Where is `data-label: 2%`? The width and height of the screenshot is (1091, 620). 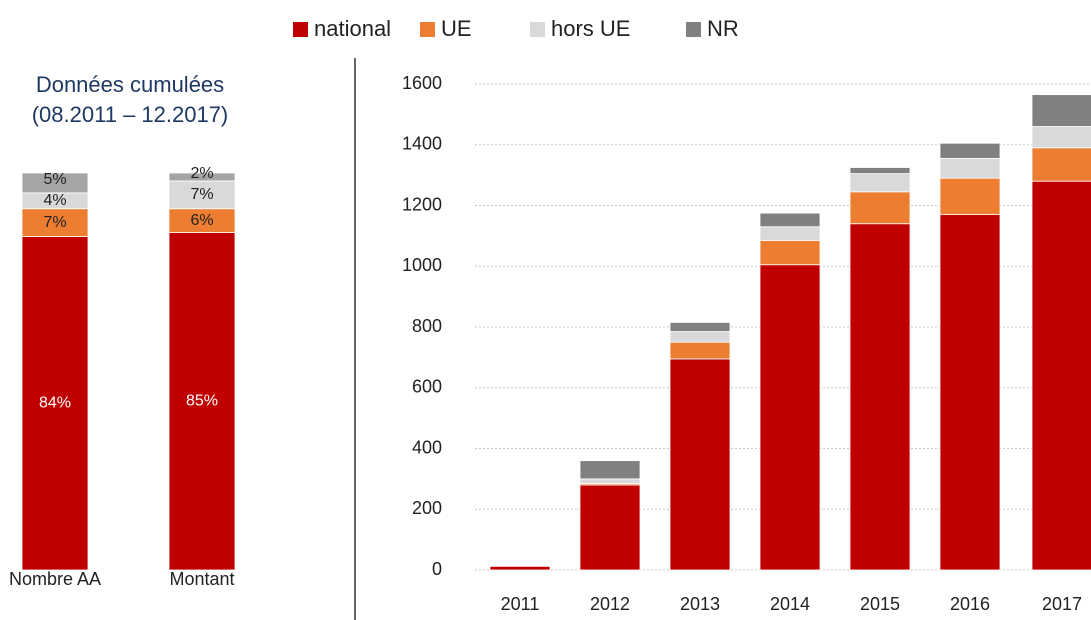 data-label: 2% is located at coordinates (201, 173).